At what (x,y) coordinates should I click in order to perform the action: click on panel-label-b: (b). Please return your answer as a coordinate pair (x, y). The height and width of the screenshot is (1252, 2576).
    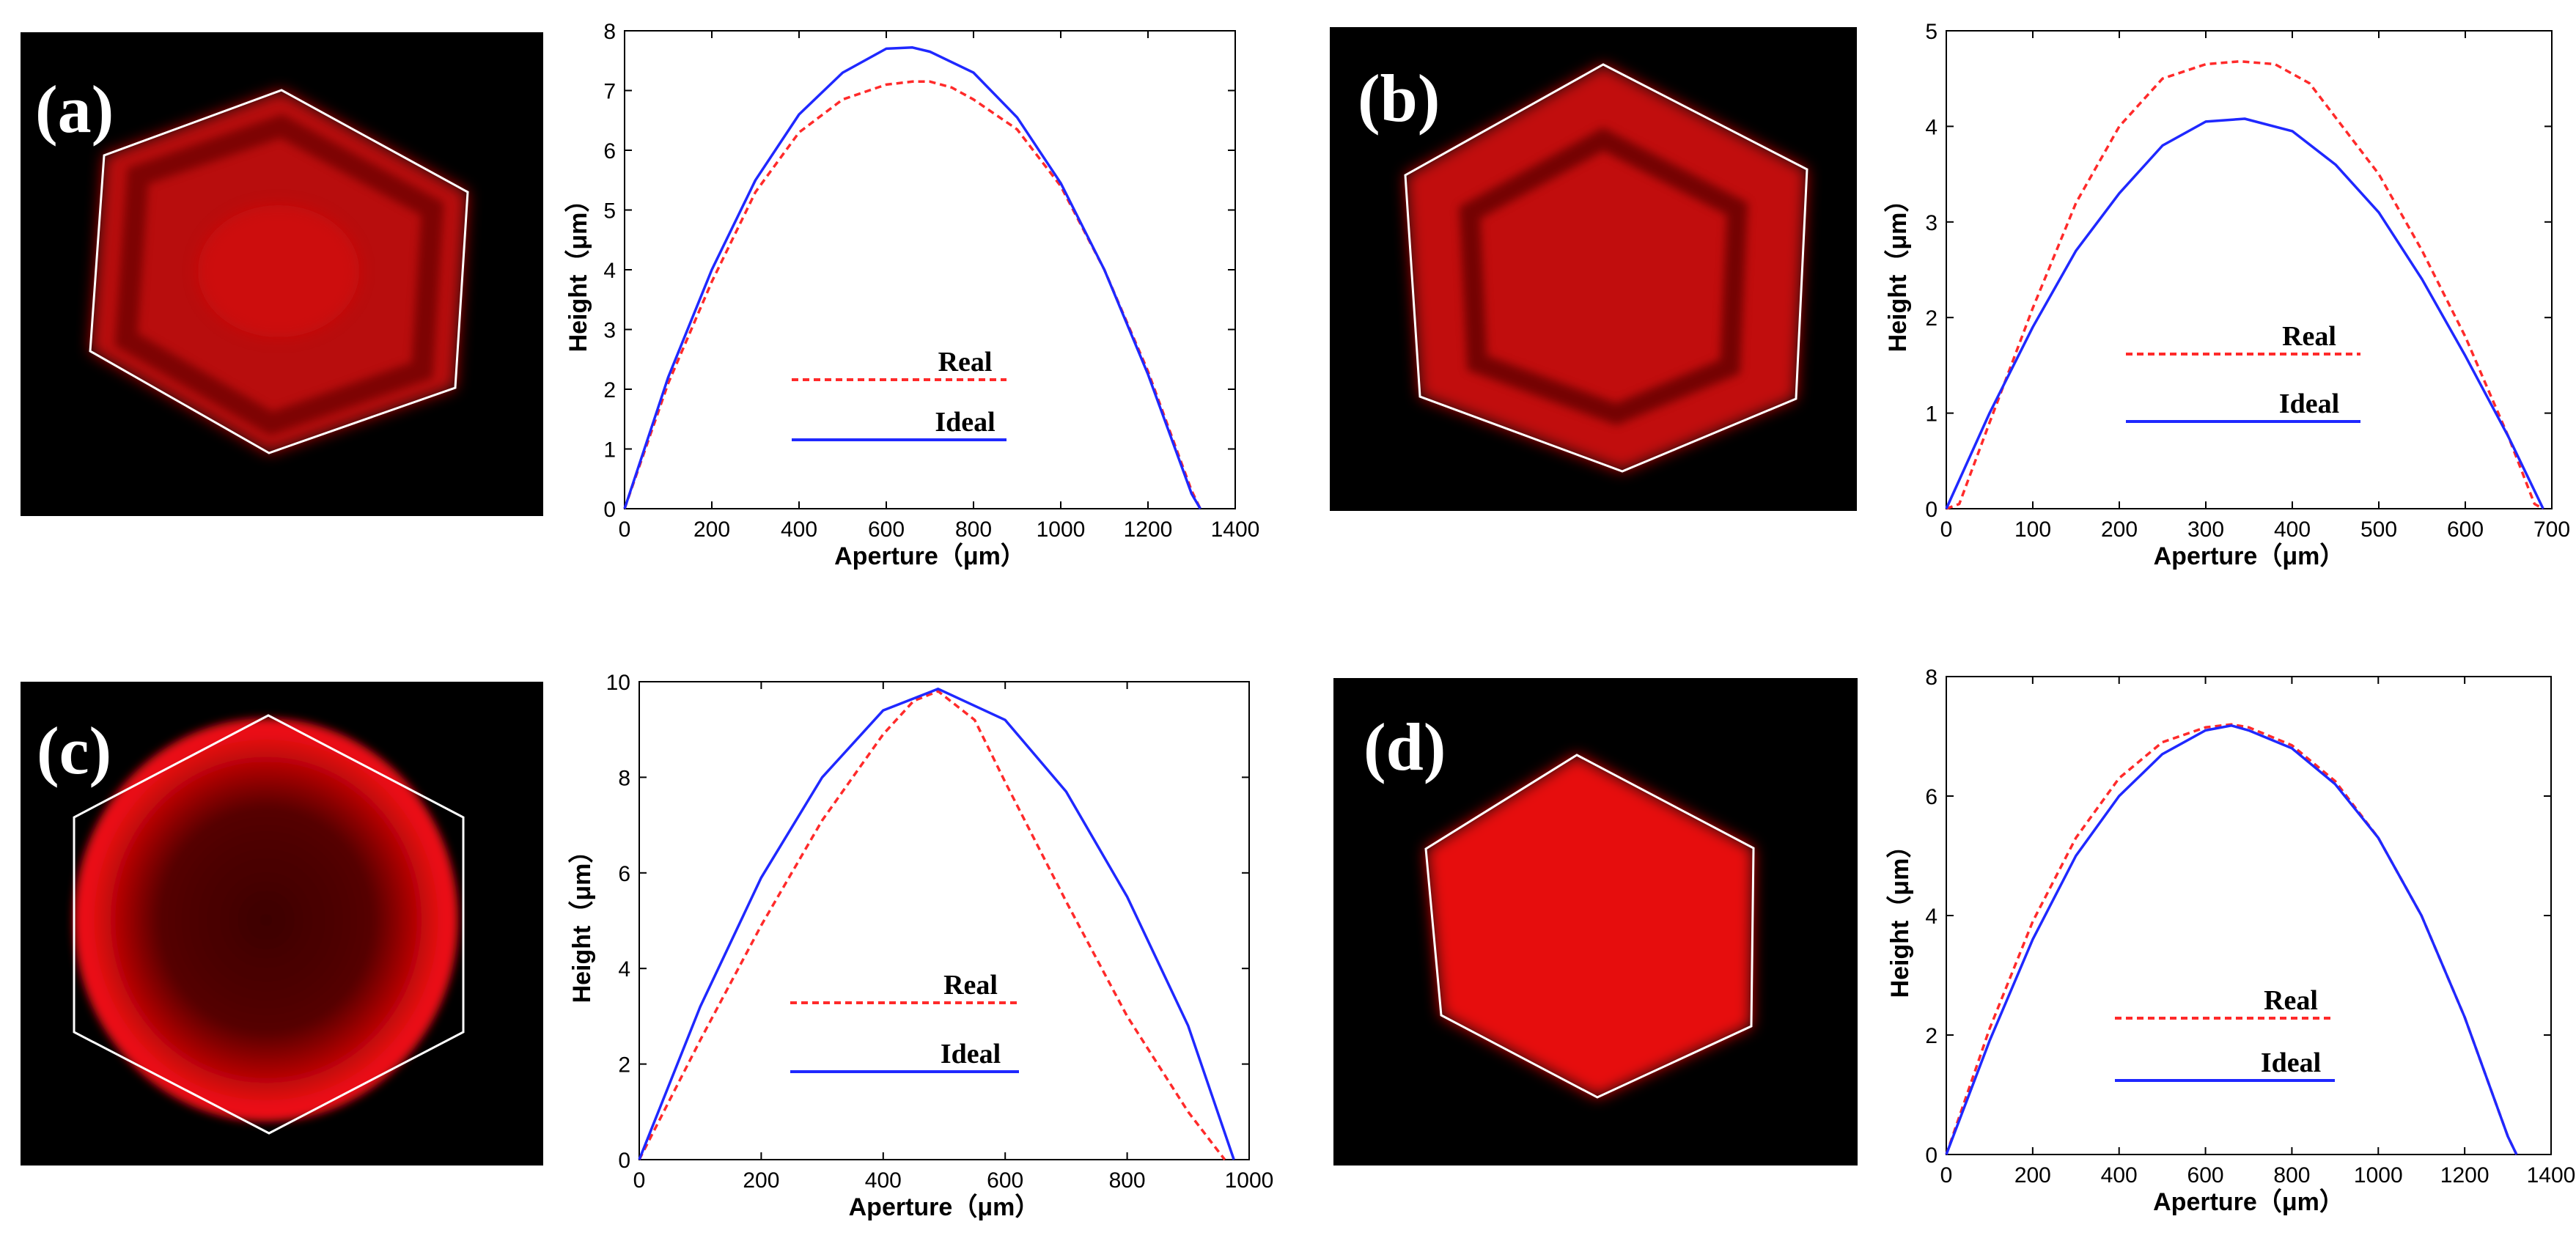
    Looking at the image, I should click on (1399, 99).